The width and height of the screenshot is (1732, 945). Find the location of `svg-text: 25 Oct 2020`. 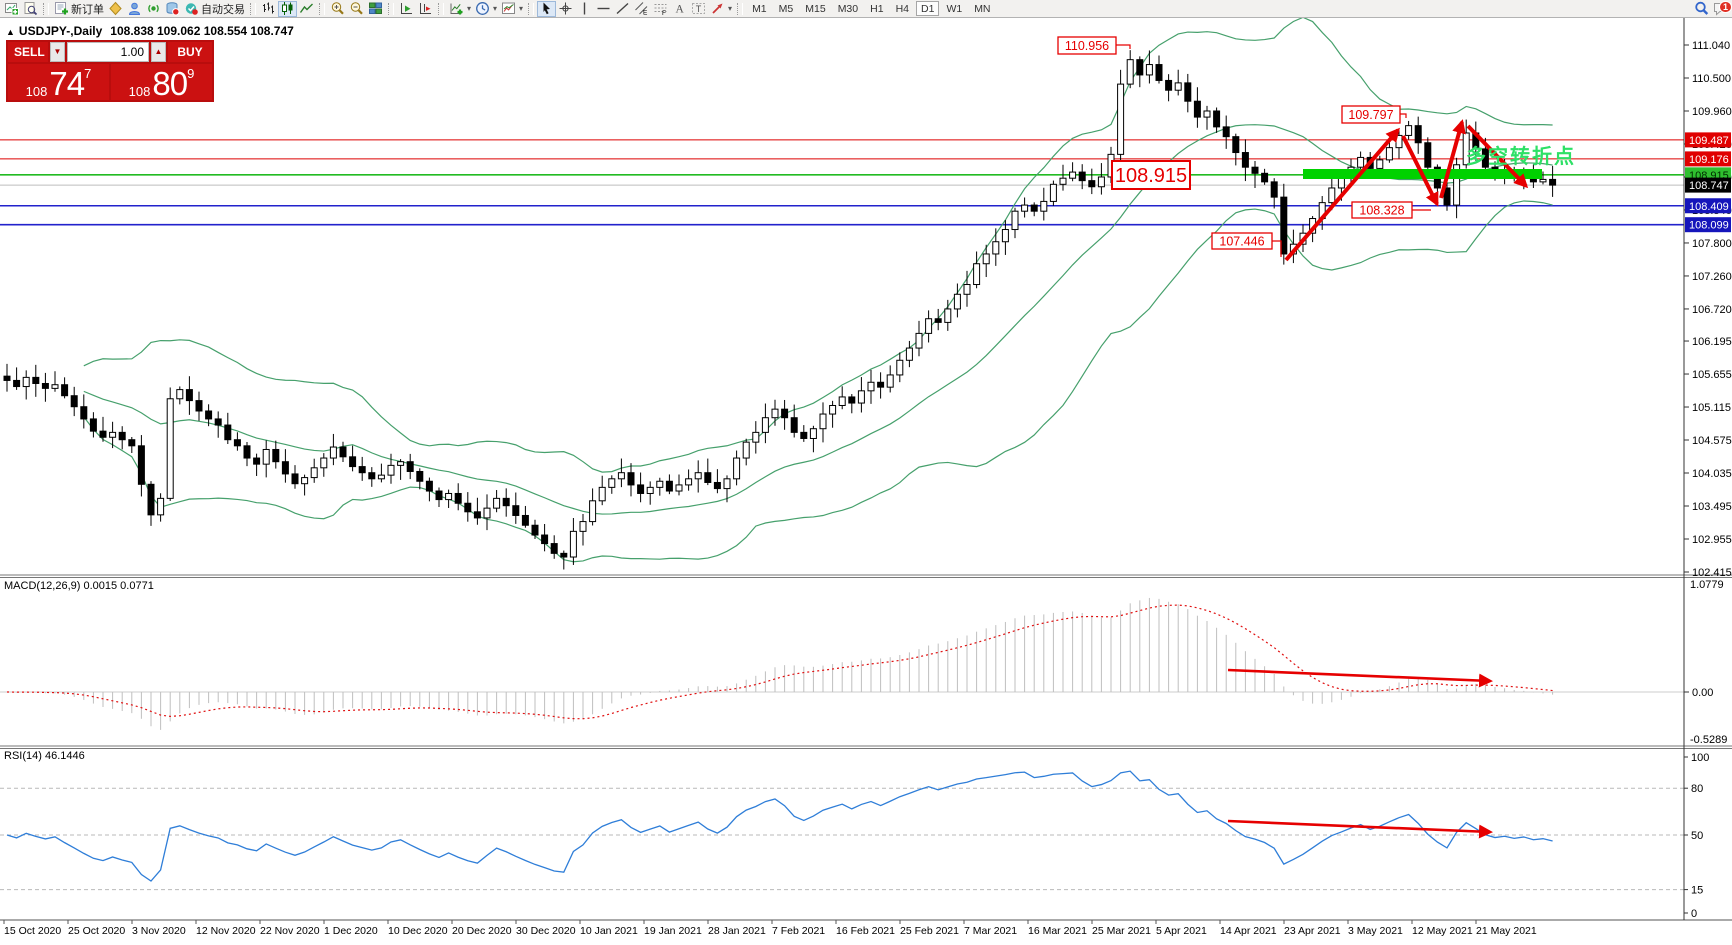

svg-text: 25 Oct 2020 is located at coordinates (96, 931).